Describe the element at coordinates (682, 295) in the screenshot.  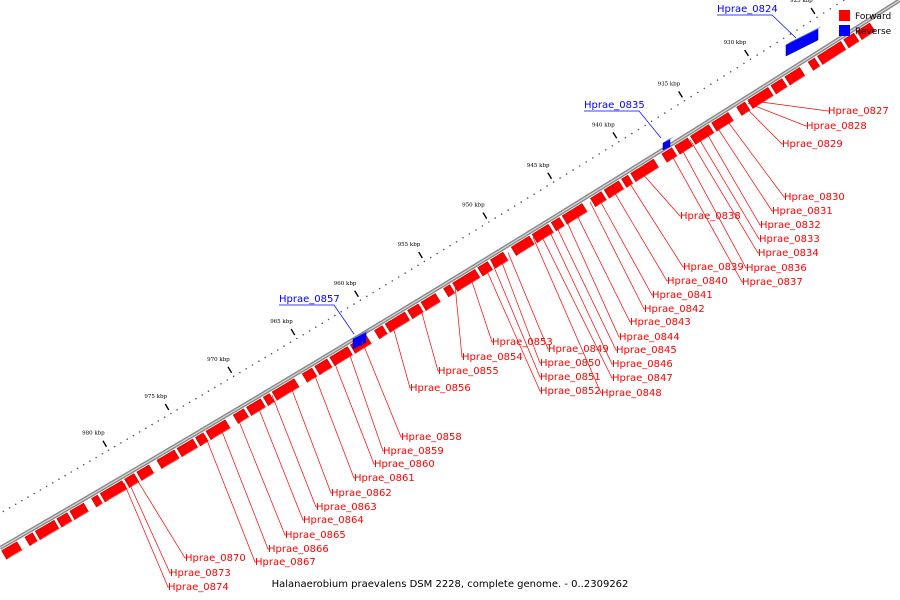
I see `gene-label-forward: Hprae_0841` at that location.